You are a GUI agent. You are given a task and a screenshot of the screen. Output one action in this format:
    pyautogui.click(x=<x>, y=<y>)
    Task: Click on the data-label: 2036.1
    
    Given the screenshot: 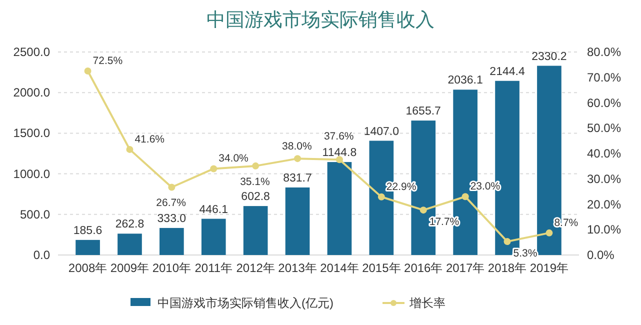 What is the action you would take?
    pyautogui.click(x=465, y=80)
    